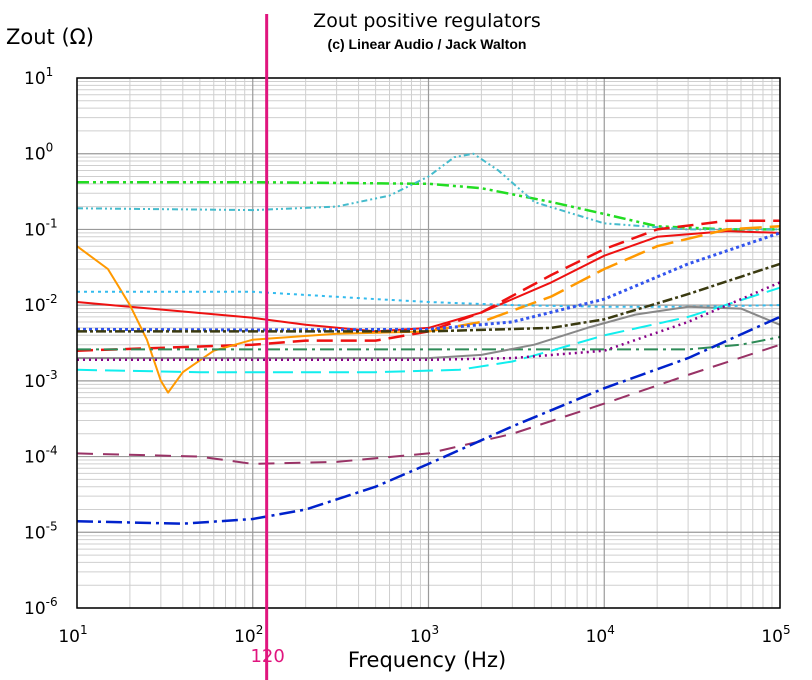  Describe the element at coordinates (600, 635) in the screenshot. I see `x-tick-label: 10⁴` at that location.